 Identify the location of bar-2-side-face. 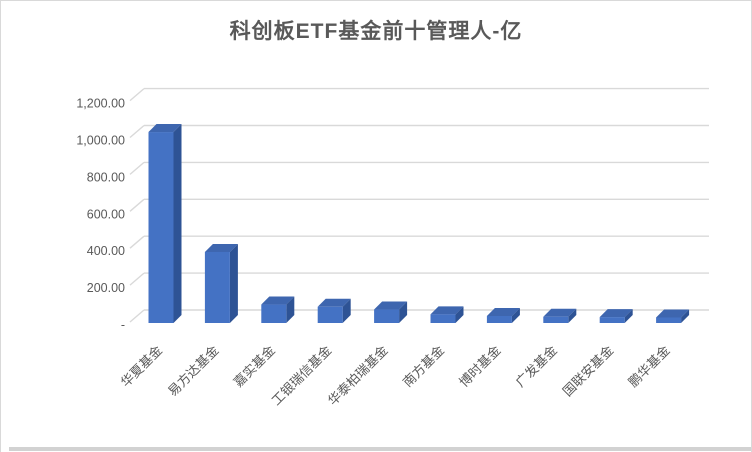
(233, 283).